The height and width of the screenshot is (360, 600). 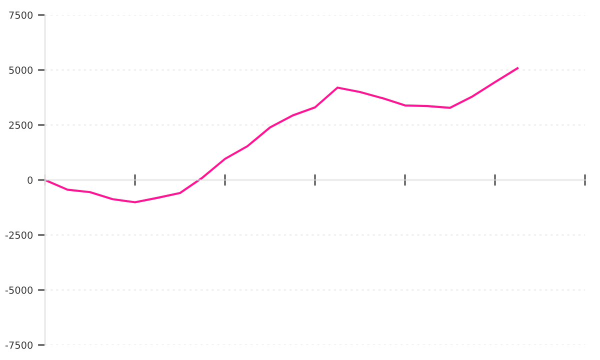 What do you see at coordinates (21, 15) in the screenshot?
I see `y-tick-label: 7500` at bounding box center [21, 15].